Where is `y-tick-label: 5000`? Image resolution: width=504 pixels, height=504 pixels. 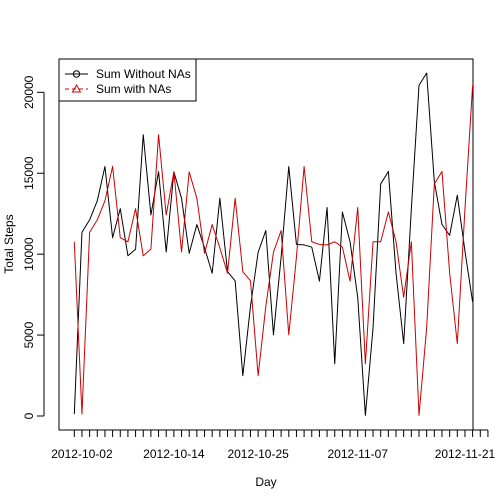 y-tick-label: 5000 is located at coordinates (29, 334).